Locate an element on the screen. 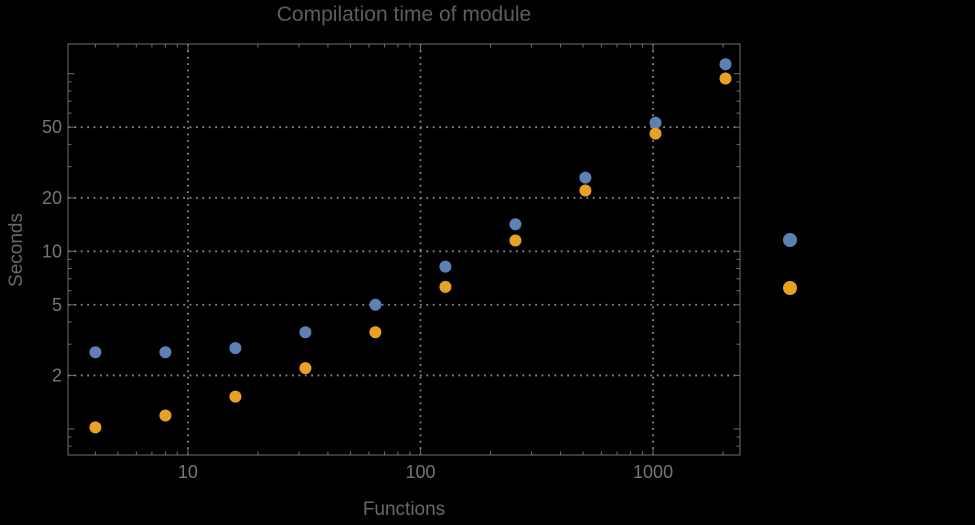  x-tick-label: 100 is located at coordinates (420, 472).